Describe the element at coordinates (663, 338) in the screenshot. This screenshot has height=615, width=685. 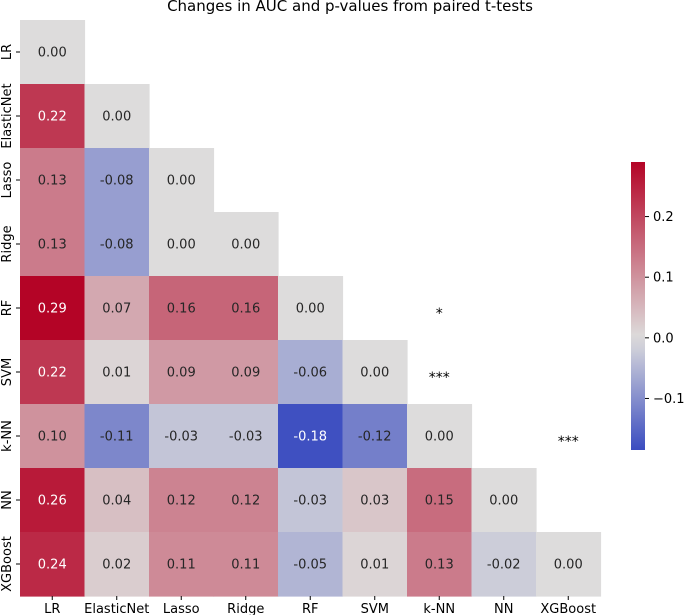
I see `colorbar-tick-label: 0.0` at that location.